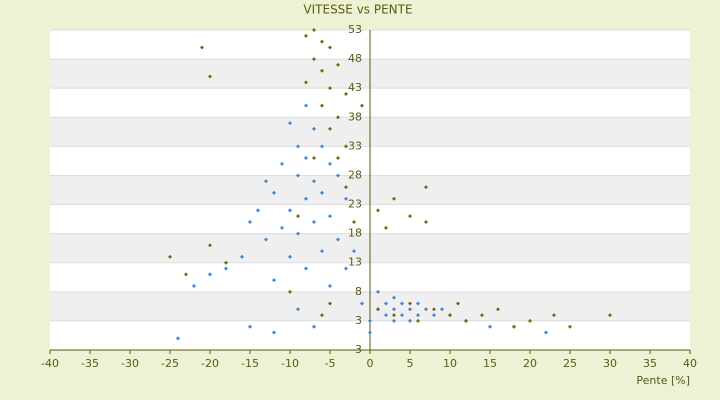 The height and width of the screenshot is (400, 720). I want to click on x-tick-label: -35, so click(90, 363).